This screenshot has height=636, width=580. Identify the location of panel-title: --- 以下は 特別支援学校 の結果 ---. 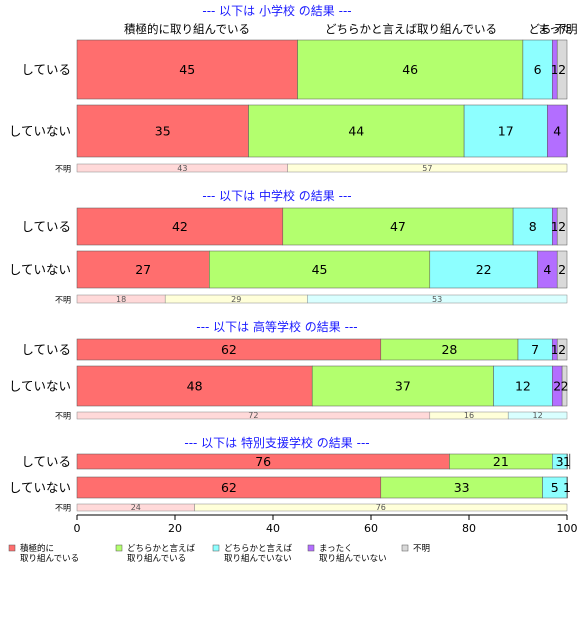
(276, 442).